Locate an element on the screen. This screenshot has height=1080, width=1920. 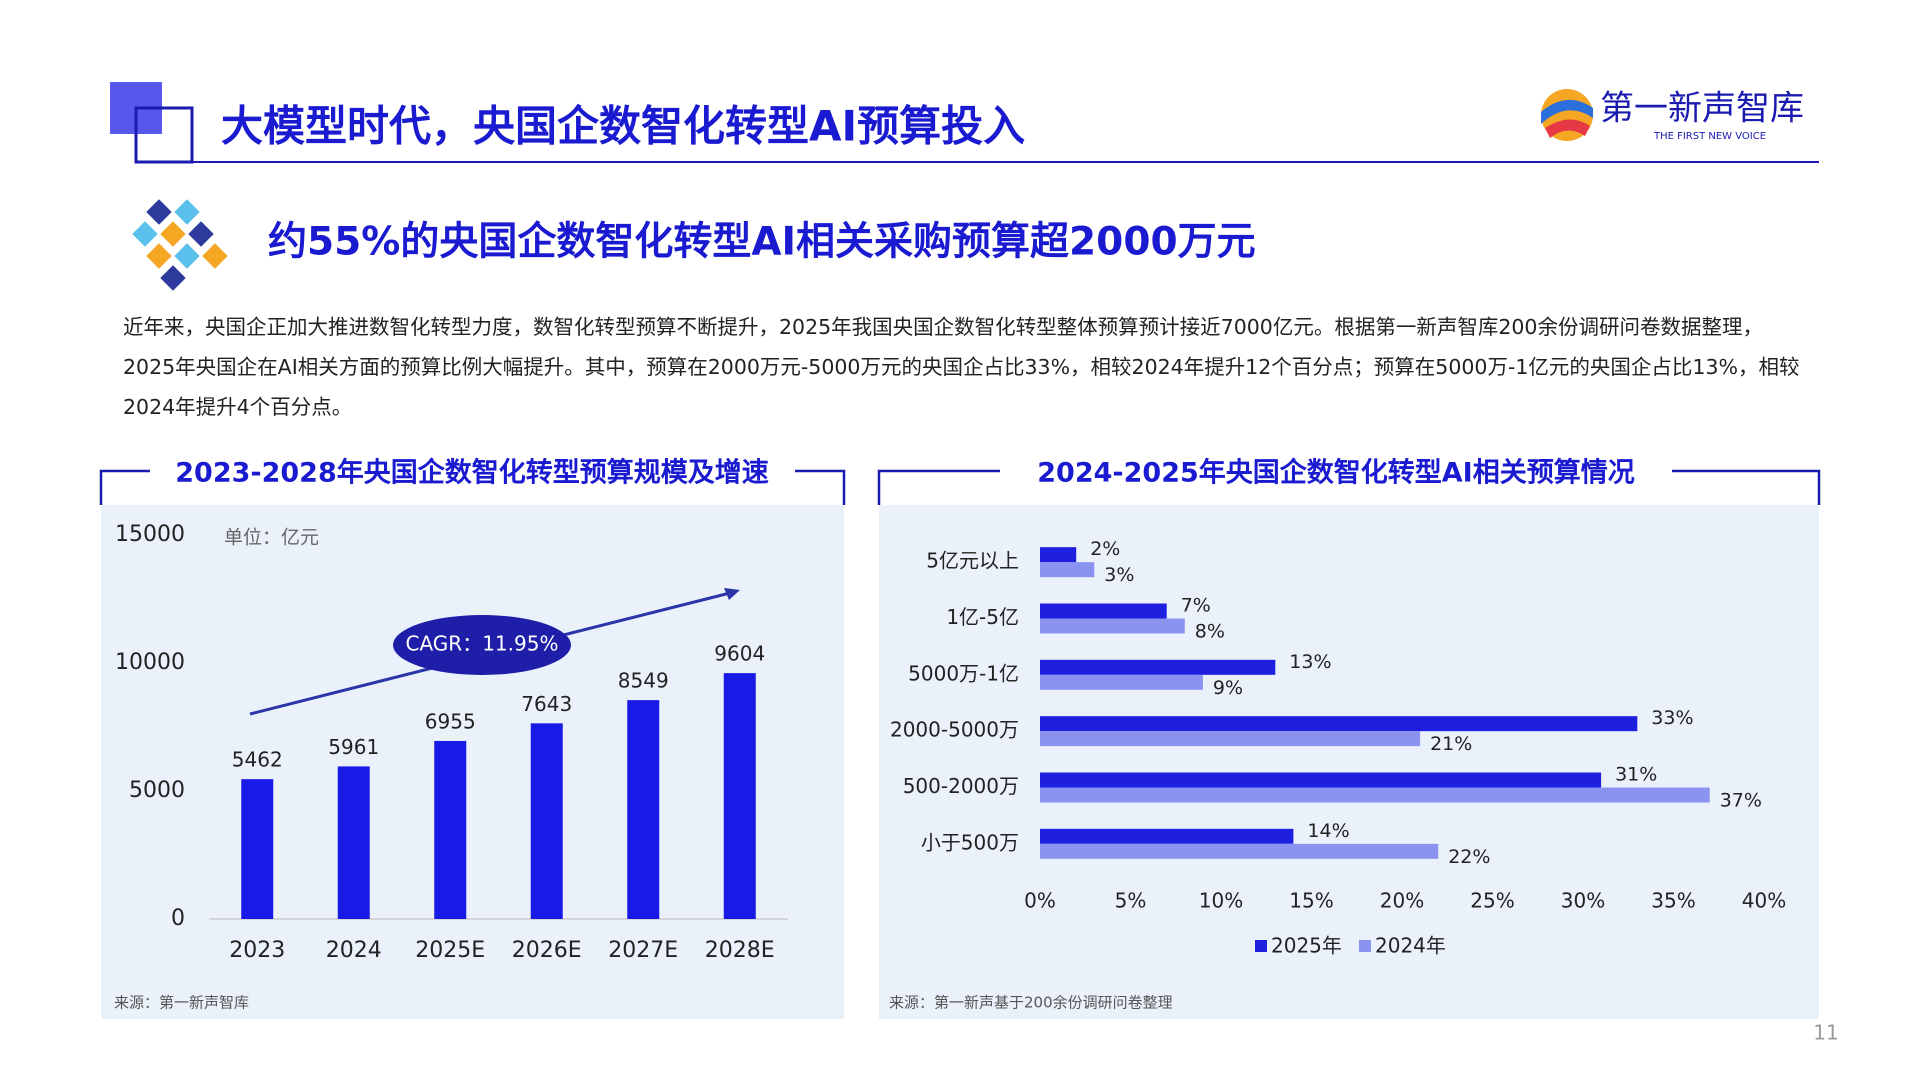
legend-label: 2024年 is located at coordinates (1410, 946).